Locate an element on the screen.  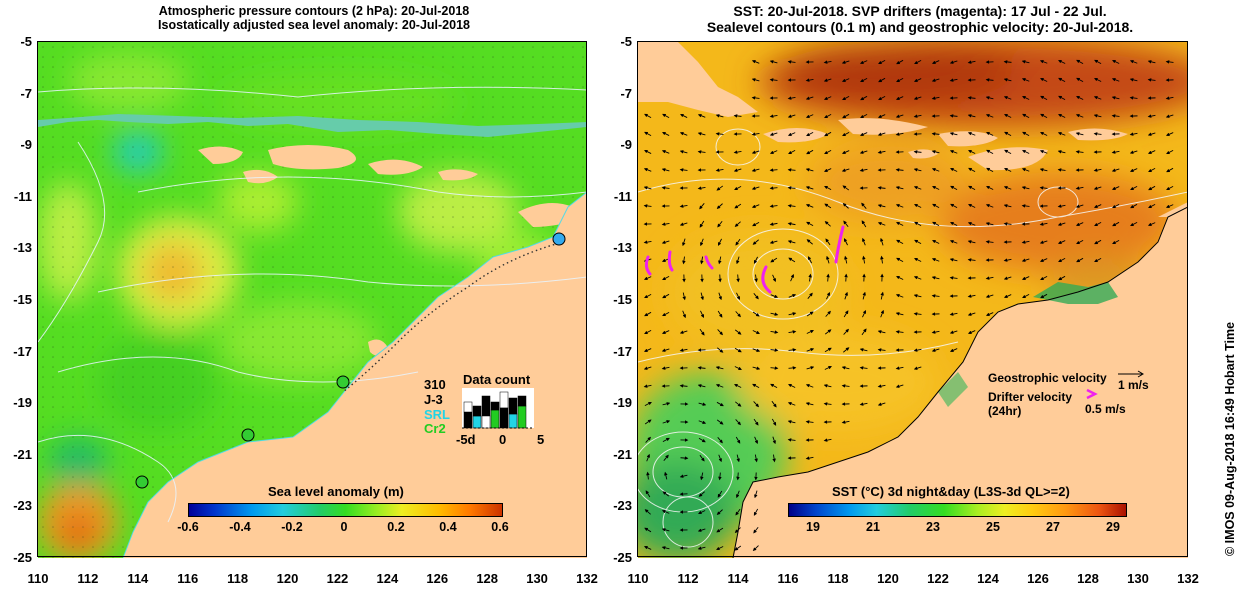
y-tick-label: -7 is located at coordinates (26, 93).